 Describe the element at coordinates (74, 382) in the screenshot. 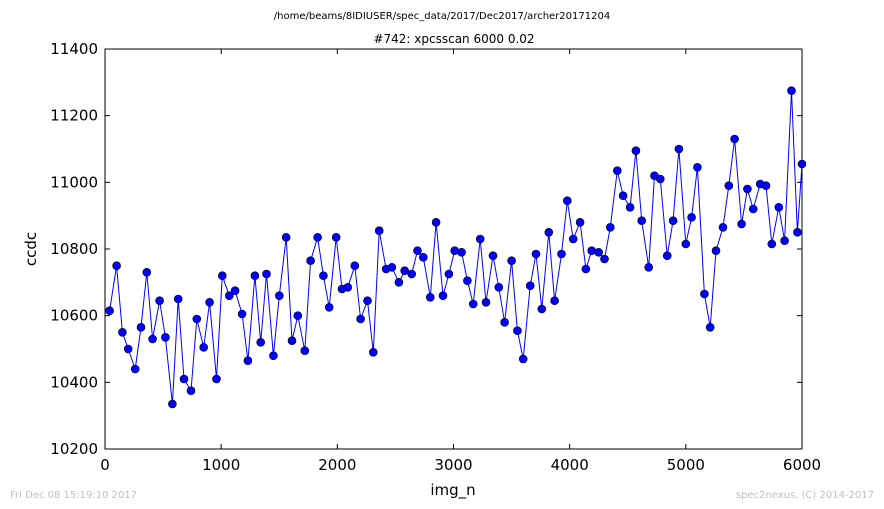

I see `y-tick-label: 10400` at that location.